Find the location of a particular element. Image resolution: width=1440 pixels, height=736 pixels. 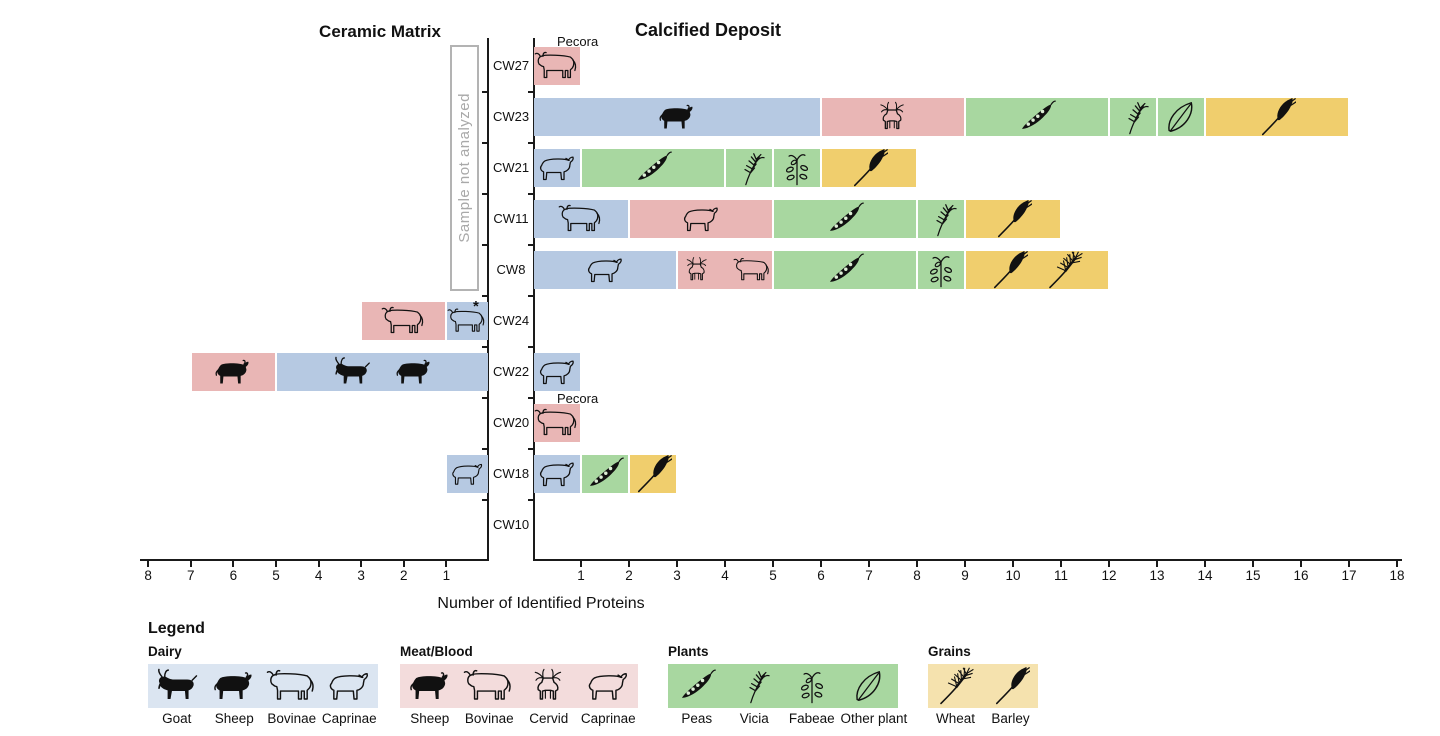

legend-group-dairy: Dairy Goat Sheep Bovinae Caprinae is located at coordinates (263, 685).